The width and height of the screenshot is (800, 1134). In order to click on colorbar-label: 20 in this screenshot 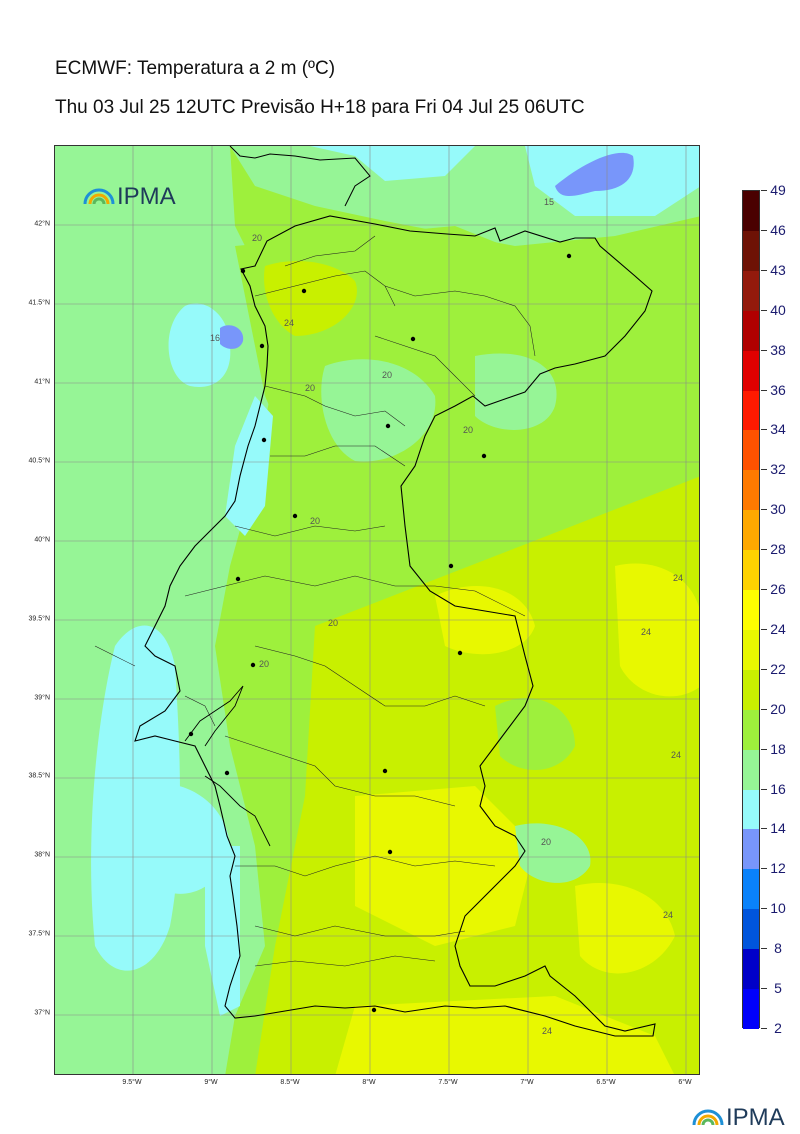, I will do `click(778, 708)`.